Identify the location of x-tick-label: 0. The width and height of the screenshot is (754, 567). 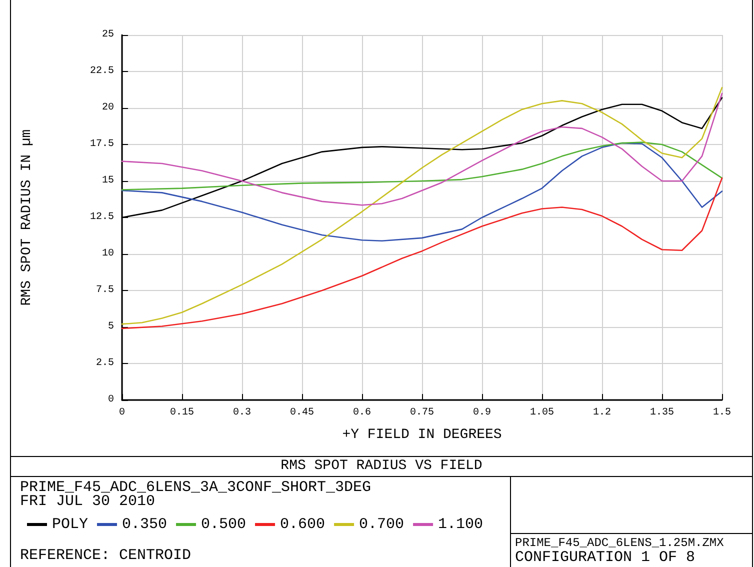
(122, 413).